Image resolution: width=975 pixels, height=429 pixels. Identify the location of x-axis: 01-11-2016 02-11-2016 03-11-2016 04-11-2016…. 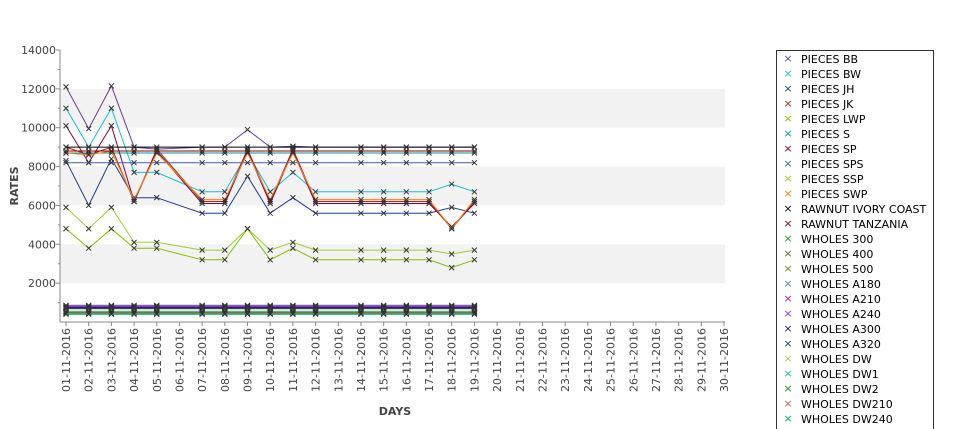
(395, 356).